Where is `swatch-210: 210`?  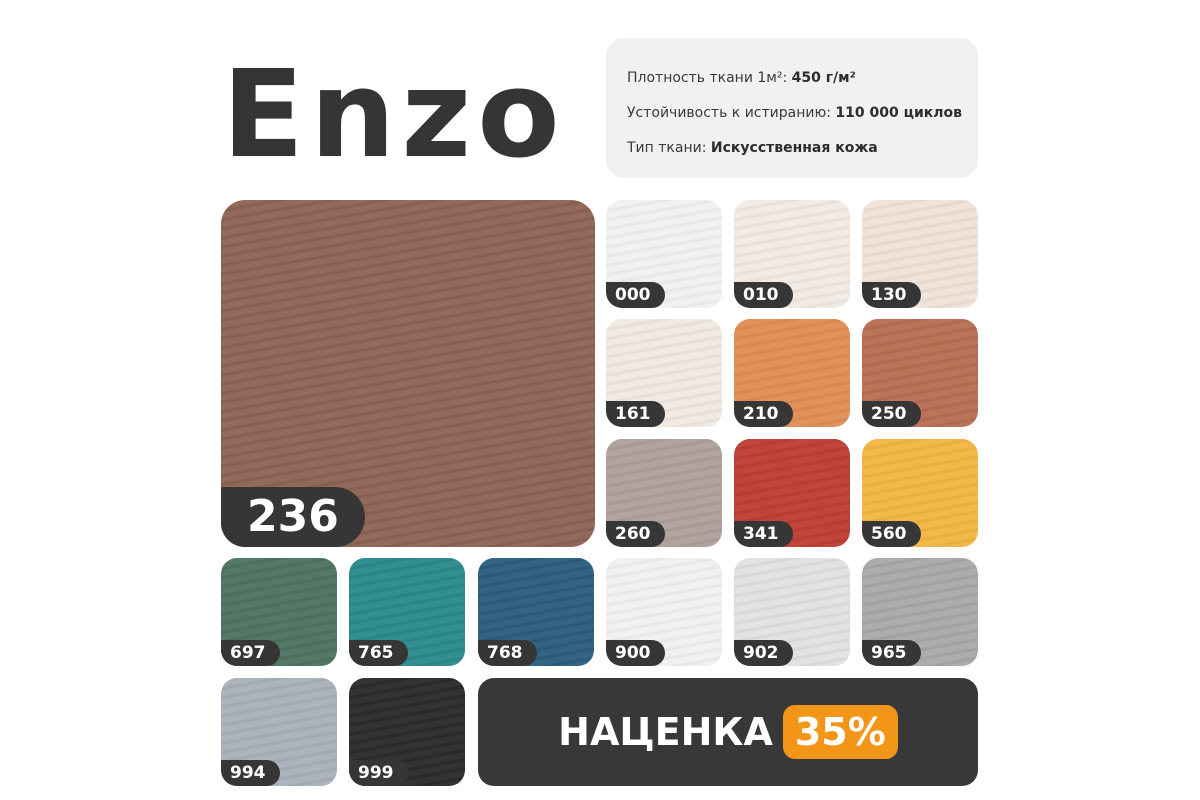
swatch-210: 210 is located at coordinates (792, 373).